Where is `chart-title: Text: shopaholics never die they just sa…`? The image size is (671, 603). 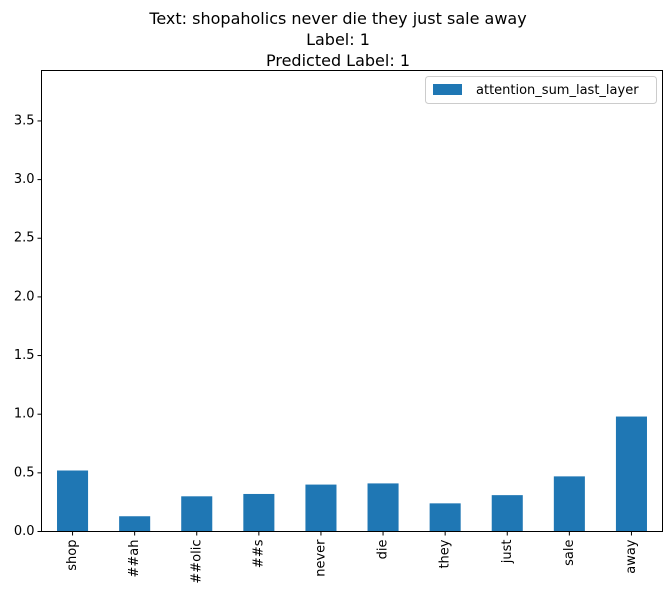 chart-title: Text: shopaholics never die they just sa… is located at coordinates (337, 39).